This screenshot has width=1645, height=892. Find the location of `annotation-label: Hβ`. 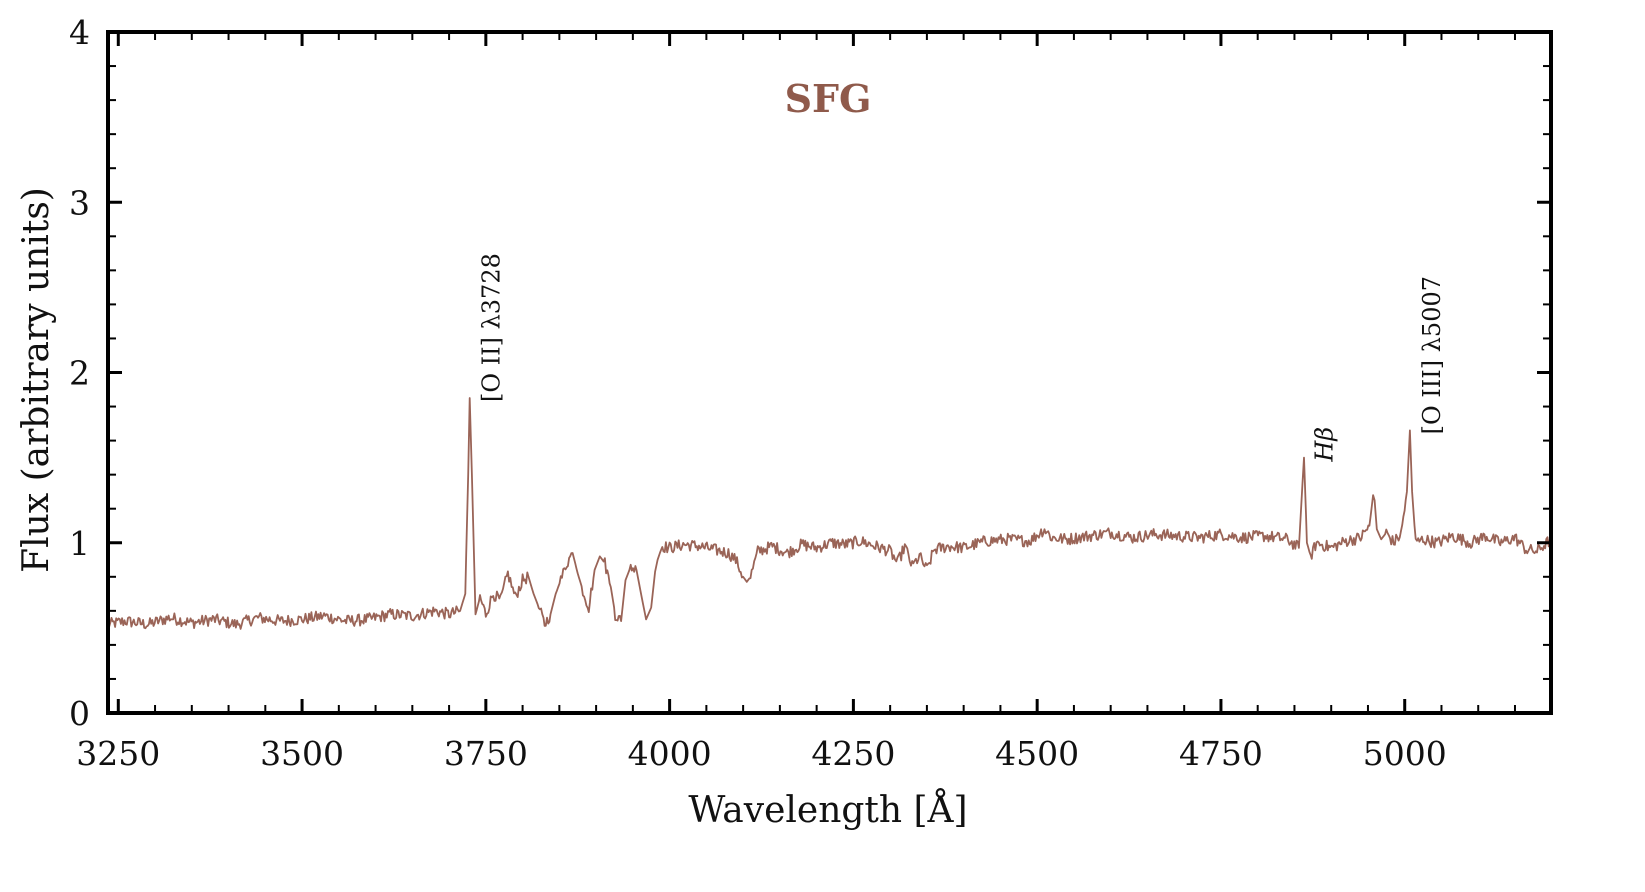

annotation-label: Hβ is located at coordinates (1325, 445).